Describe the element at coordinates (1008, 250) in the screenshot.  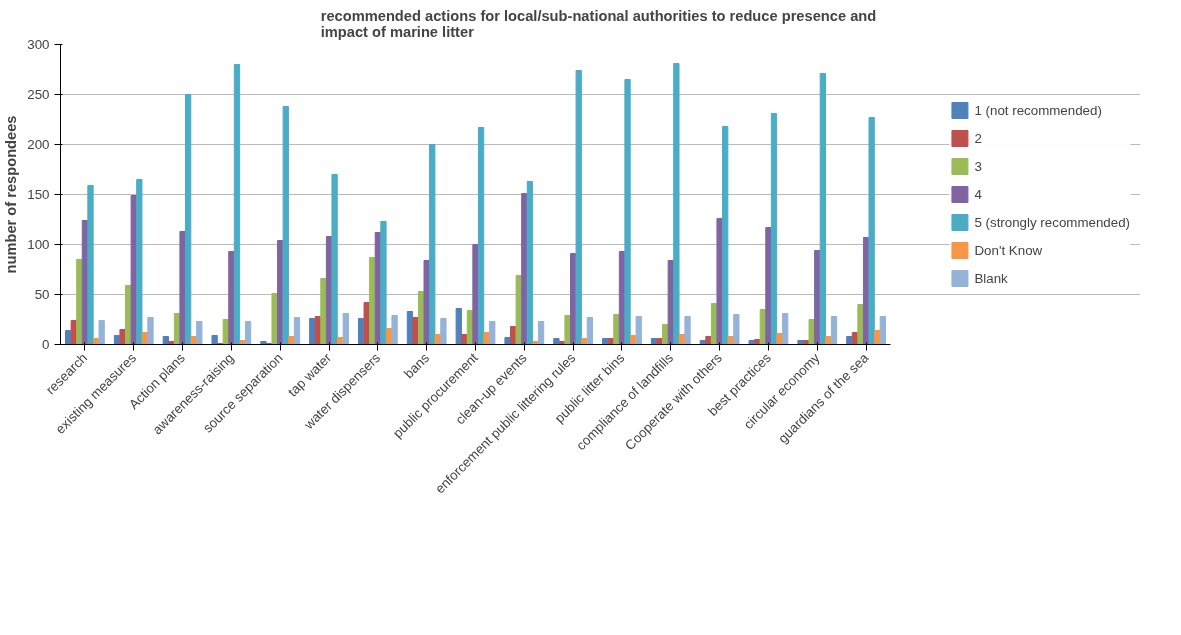
I see `legend-label: Don't Know` at that location.